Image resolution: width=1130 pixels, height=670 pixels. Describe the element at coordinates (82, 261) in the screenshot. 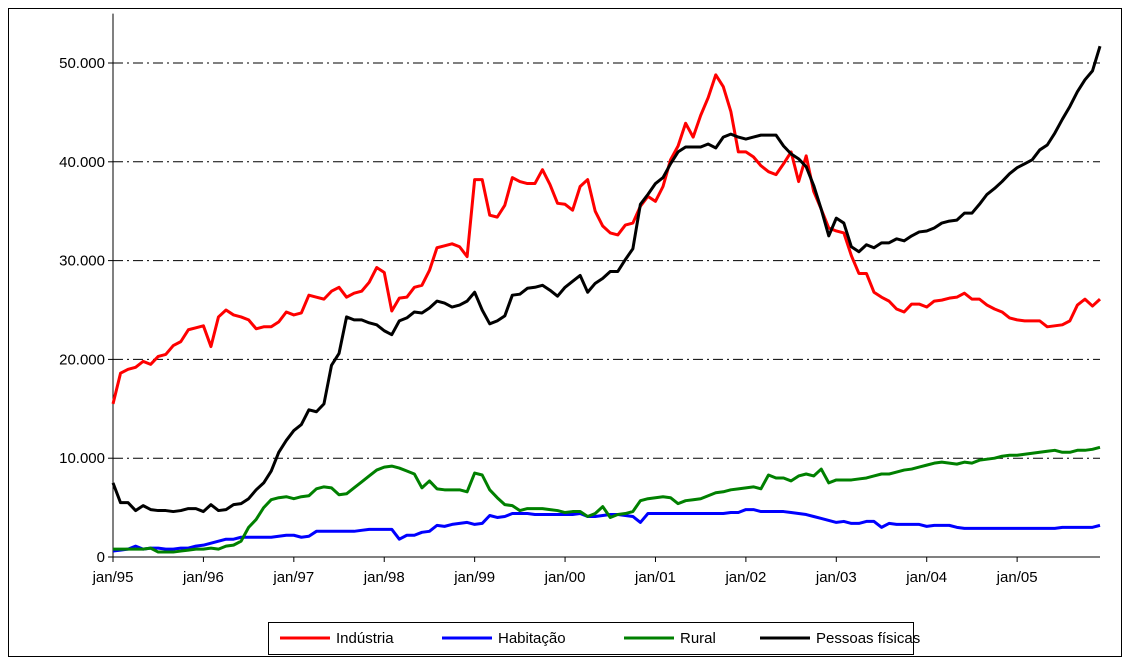

I see `y-tick-label: 30.000` at that location.